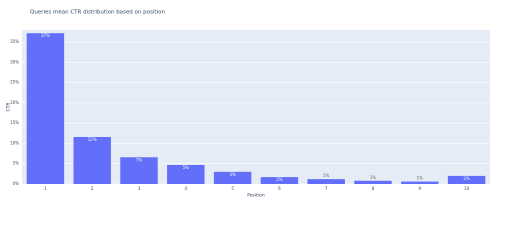  Describe the element at coordinates (373, 188) in the screenshot. I see `x-tick-label: 8` at that location.